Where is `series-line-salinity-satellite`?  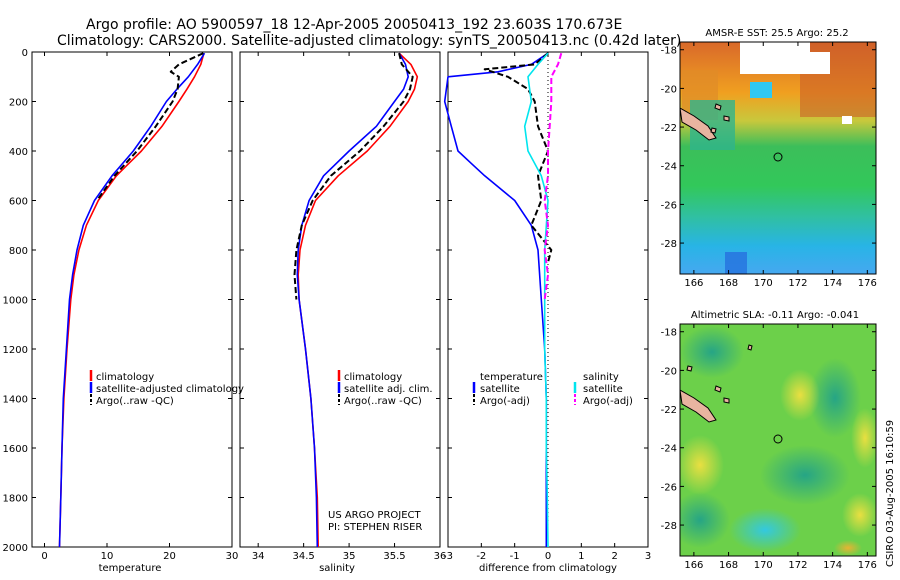
series-line-salinity-satellite is located at coordinates (536, 300).